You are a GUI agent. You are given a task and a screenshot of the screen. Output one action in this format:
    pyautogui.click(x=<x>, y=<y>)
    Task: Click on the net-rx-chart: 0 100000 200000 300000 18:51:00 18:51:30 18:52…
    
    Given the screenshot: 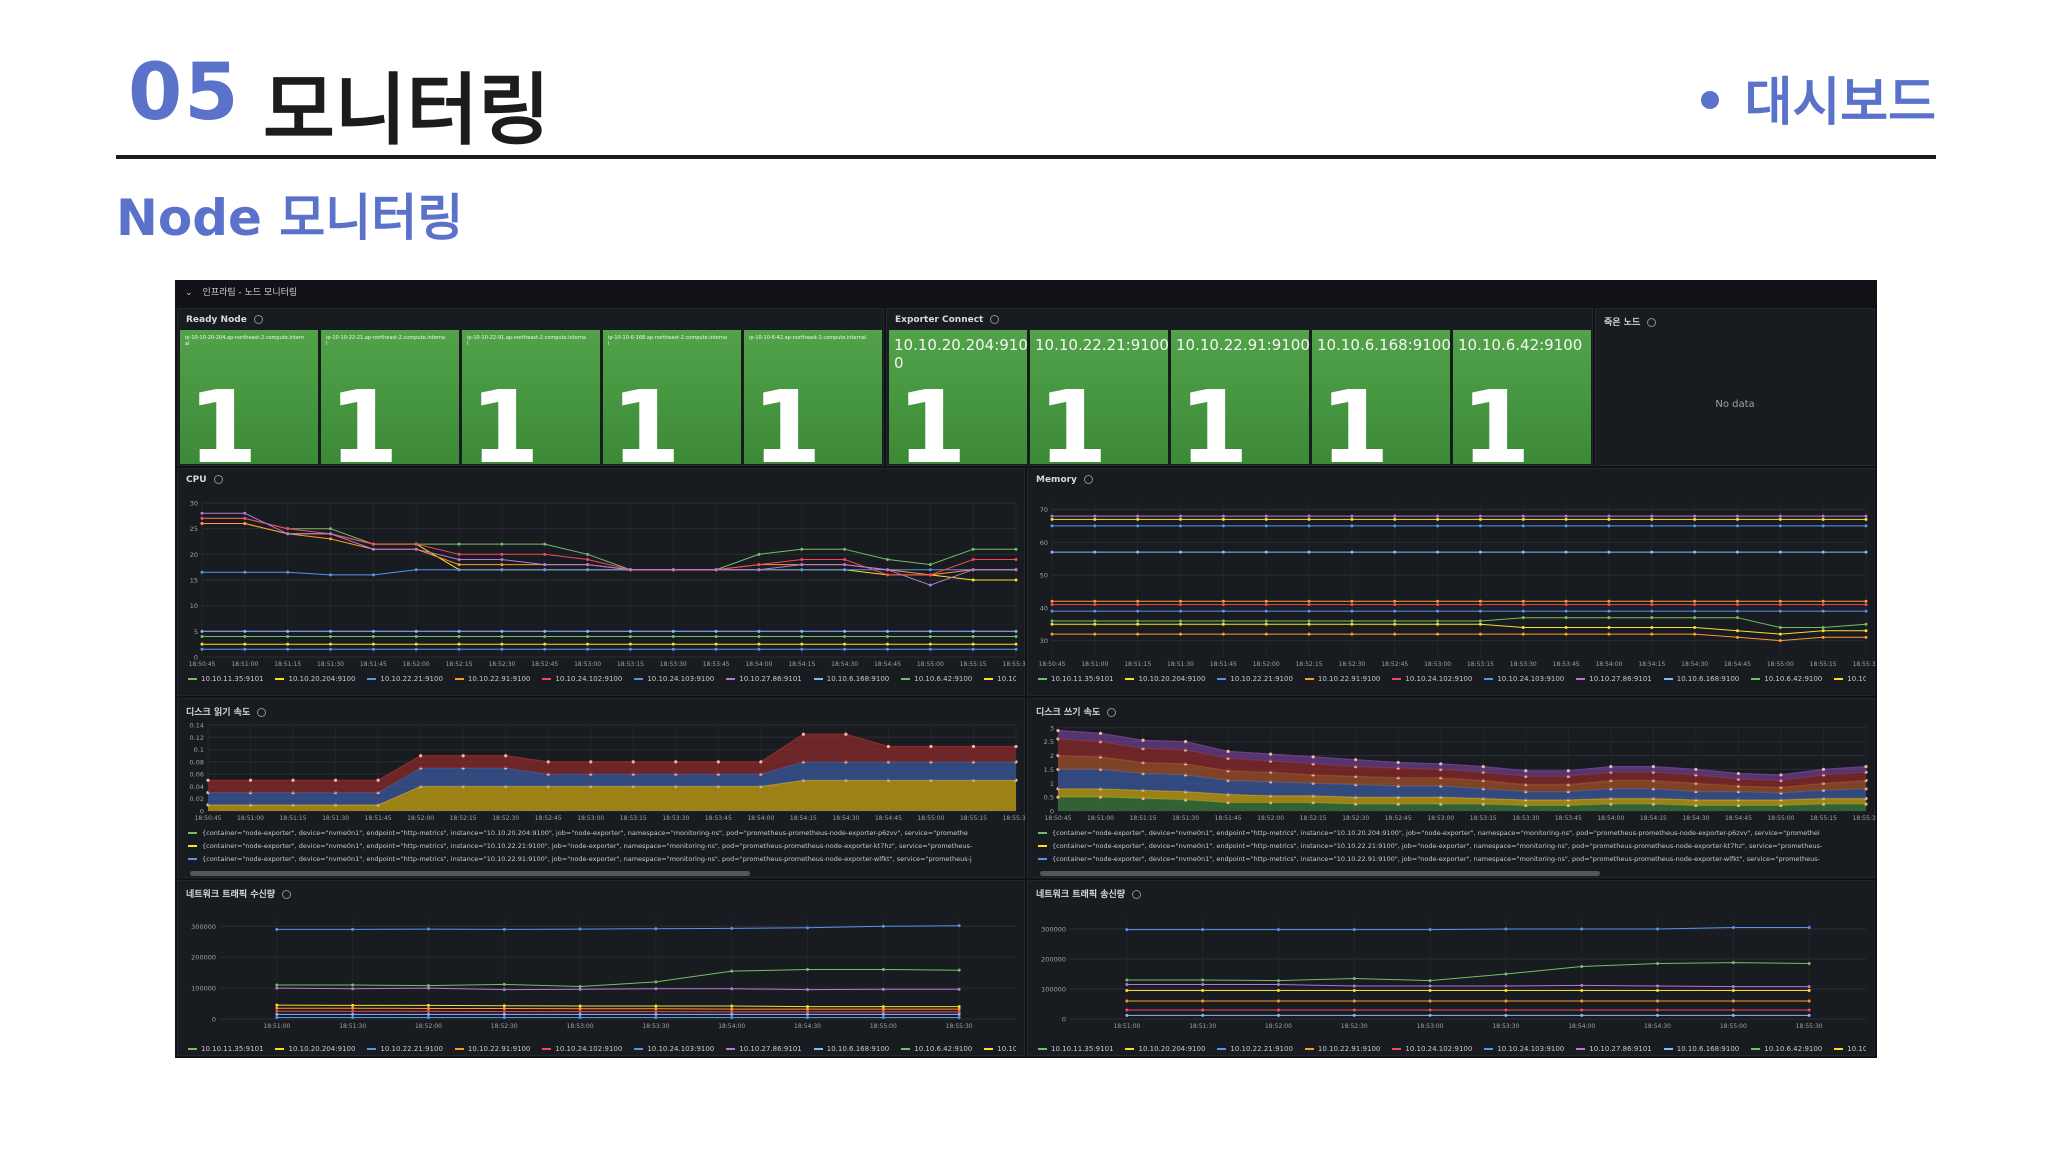 What is the action you would take?
    pyautogui.click(x=602, y=969)
    